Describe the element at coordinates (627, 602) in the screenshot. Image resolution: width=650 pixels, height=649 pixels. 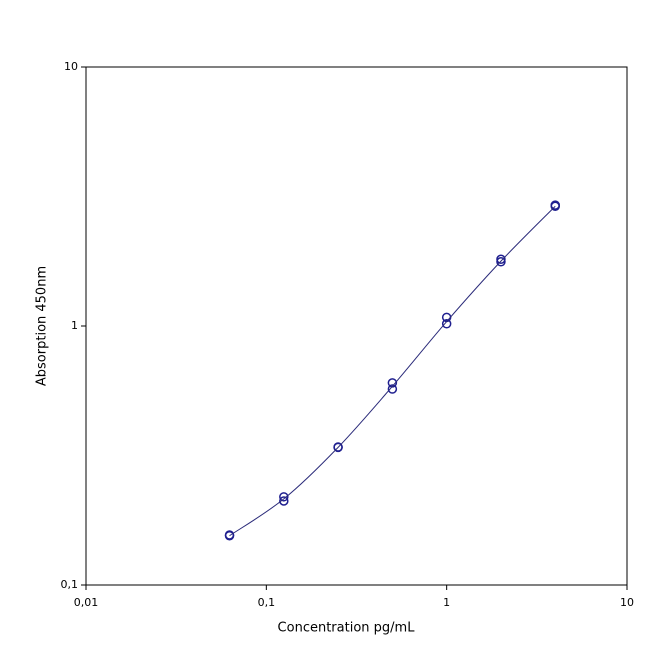
I see `x-tick-label: 10` at that location.